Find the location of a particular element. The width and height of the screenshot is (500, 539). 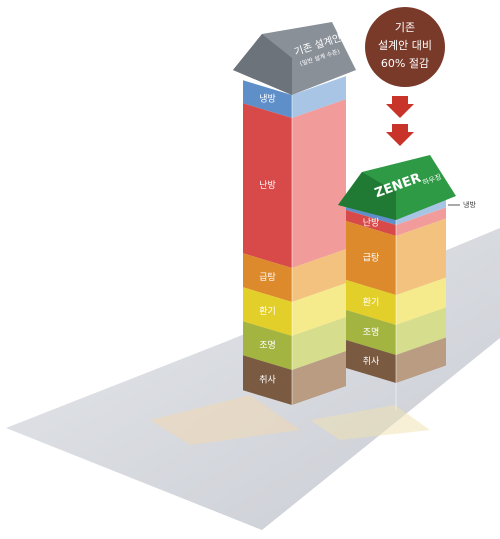

callout-circle is located at coordinates (405, 47).